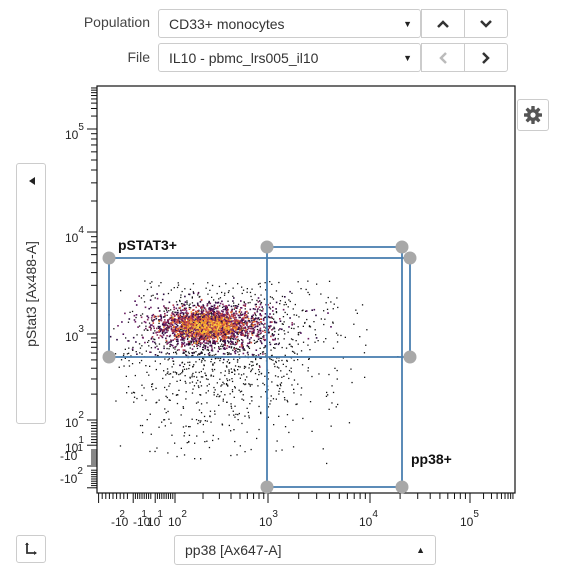  I want to click on population-up-button, so click(443, 23).